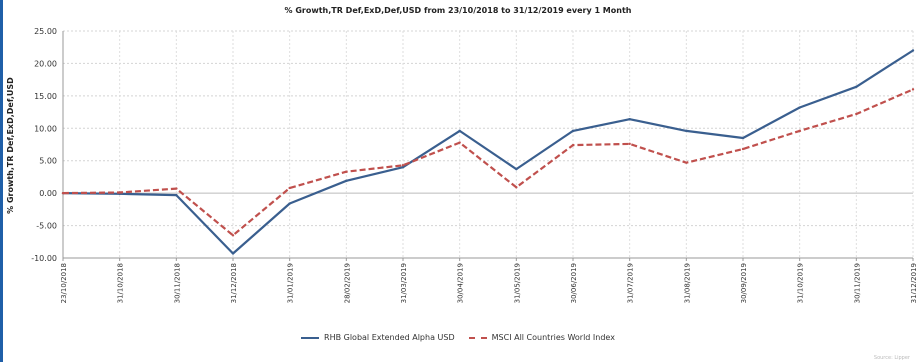 This screenshot has width=916, height=362. What do you see at coordinates (477, 337) in the screenshot?
I see `legend-swatch-dashed` at bounding box center [477, 337].